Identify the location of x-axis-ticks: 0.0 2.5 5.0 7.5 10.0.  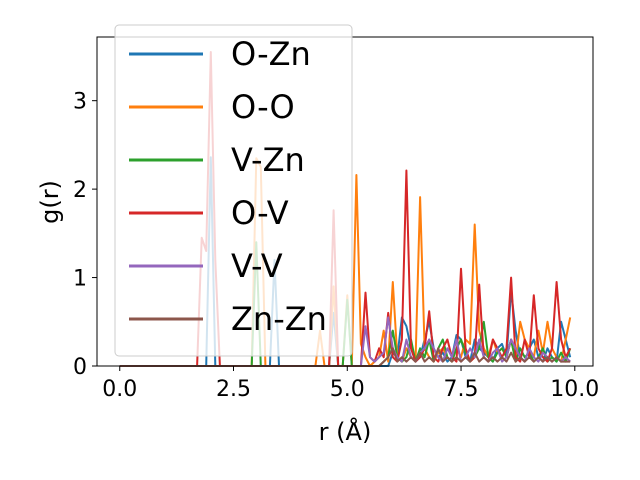
(350, 384).